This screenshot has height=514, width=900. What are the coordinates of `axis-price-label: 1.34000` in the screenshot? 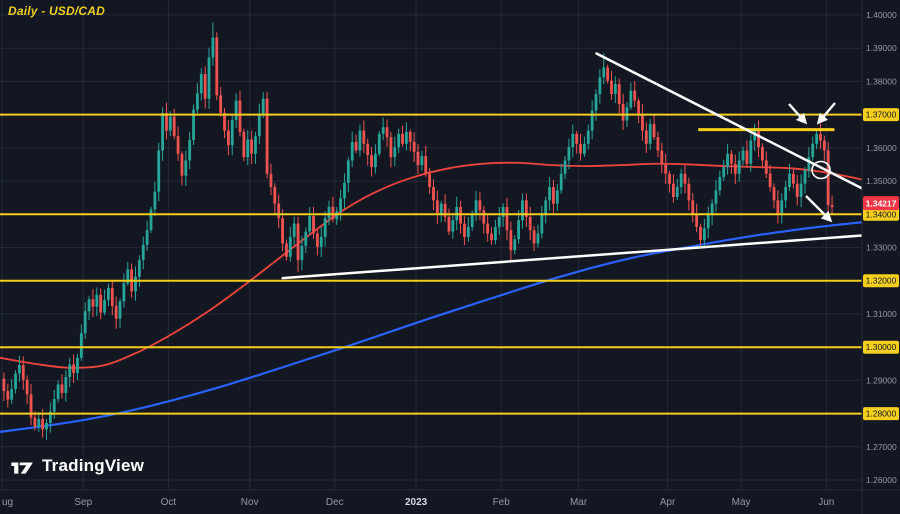 It's located at (881, 214).